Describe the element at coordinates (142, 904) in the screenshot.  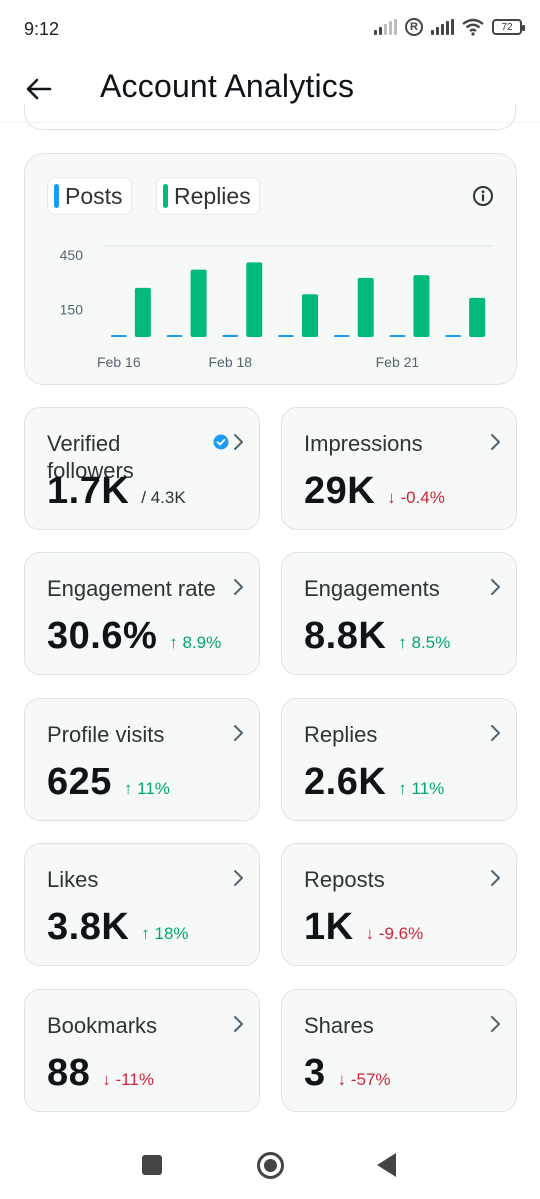
I see `metric-card-likes: Likes 3.8K ↑ 18%` at that location.